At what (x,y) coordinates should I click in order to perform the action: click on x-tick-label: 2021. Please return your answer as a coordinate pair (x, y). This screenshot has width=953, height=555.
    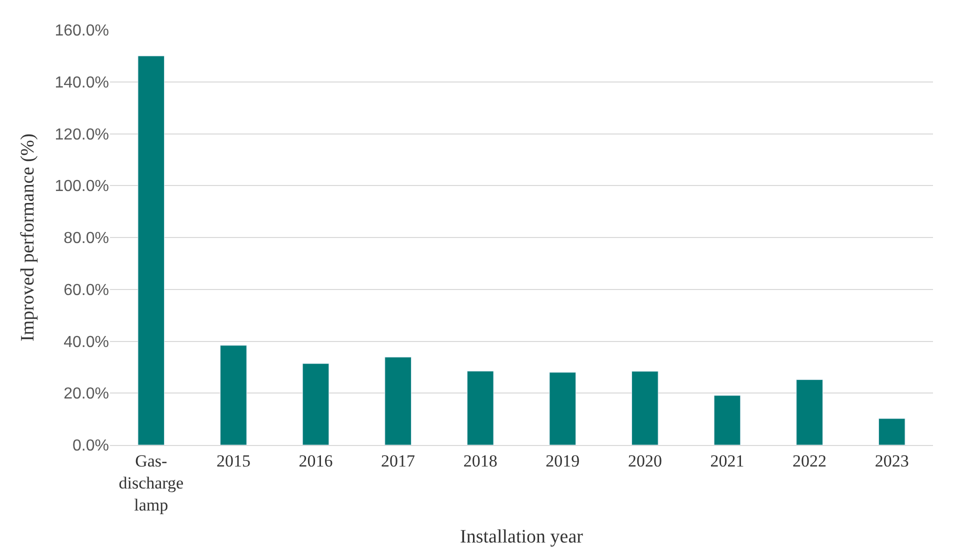
    Looking at the image, I should click on (727, 460).